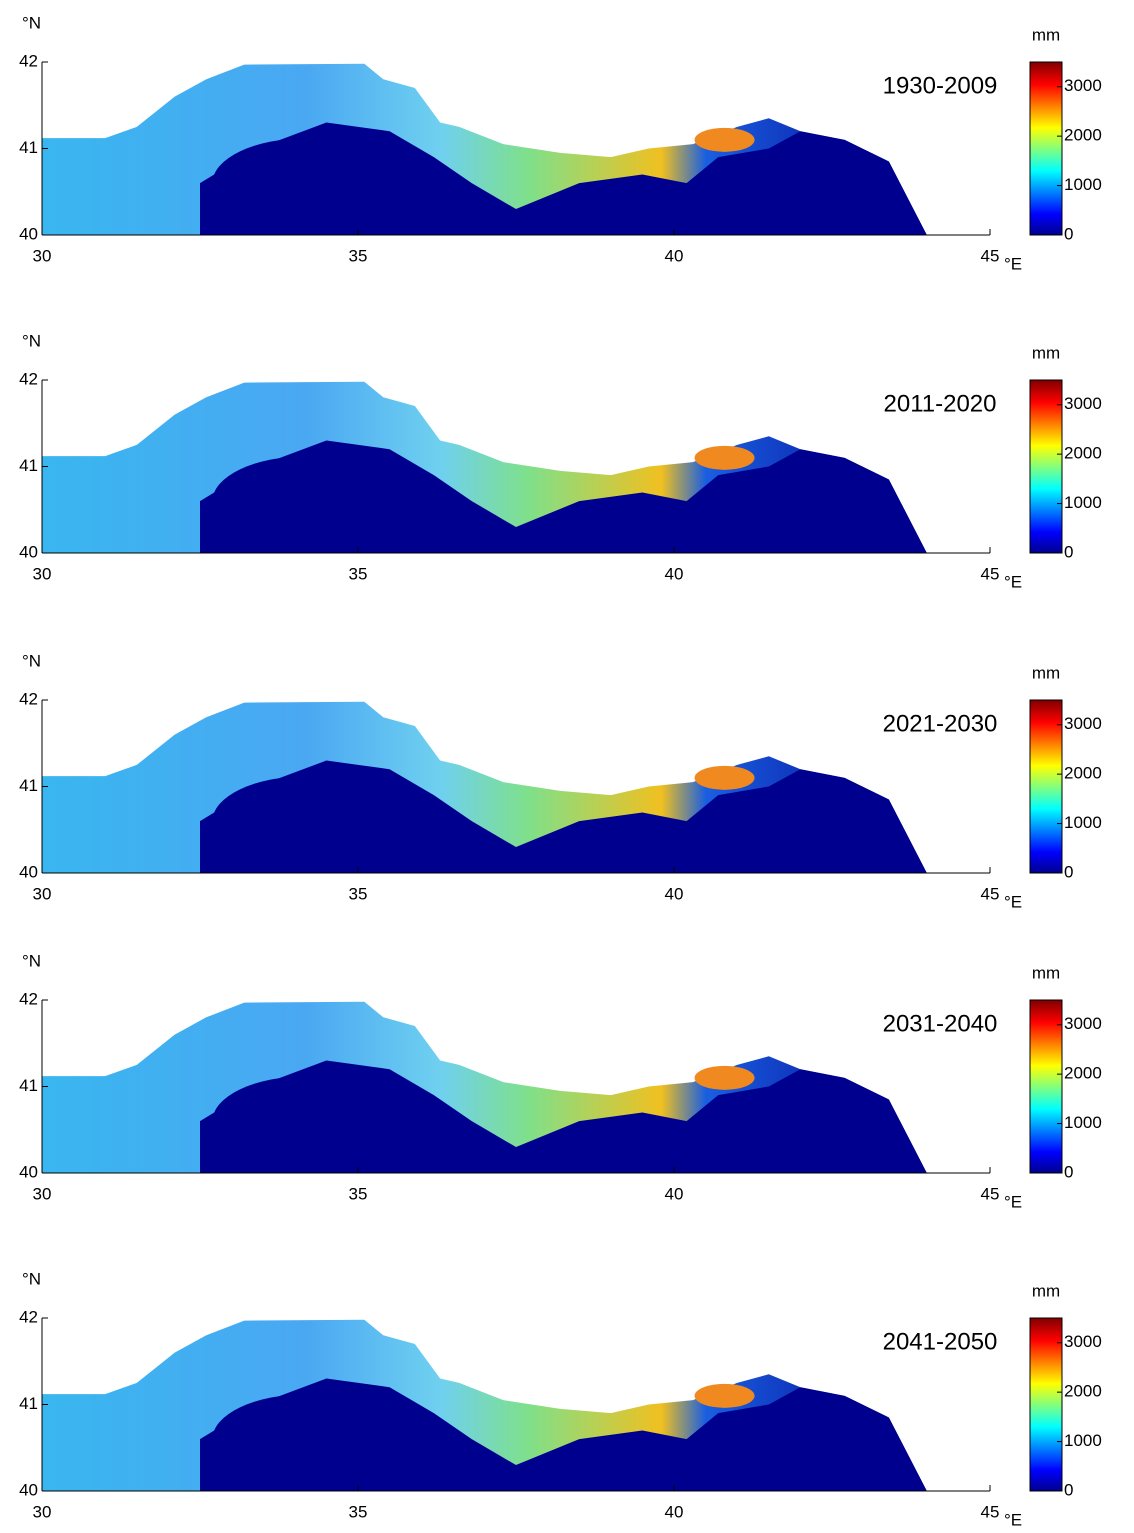 The image size is (1134, 1533). What do you see at coordinates (940, 1023) in the screenshot?
I see `period-label: 2031-2040` at bounding box center [940, 1023].